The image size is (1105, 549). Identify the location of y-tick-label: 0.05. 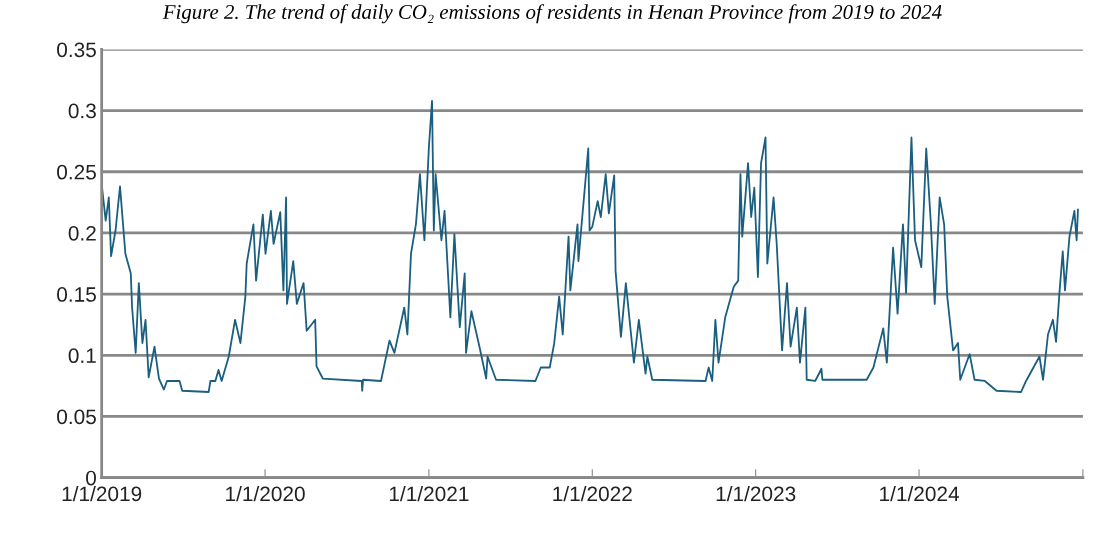
(76, 417).